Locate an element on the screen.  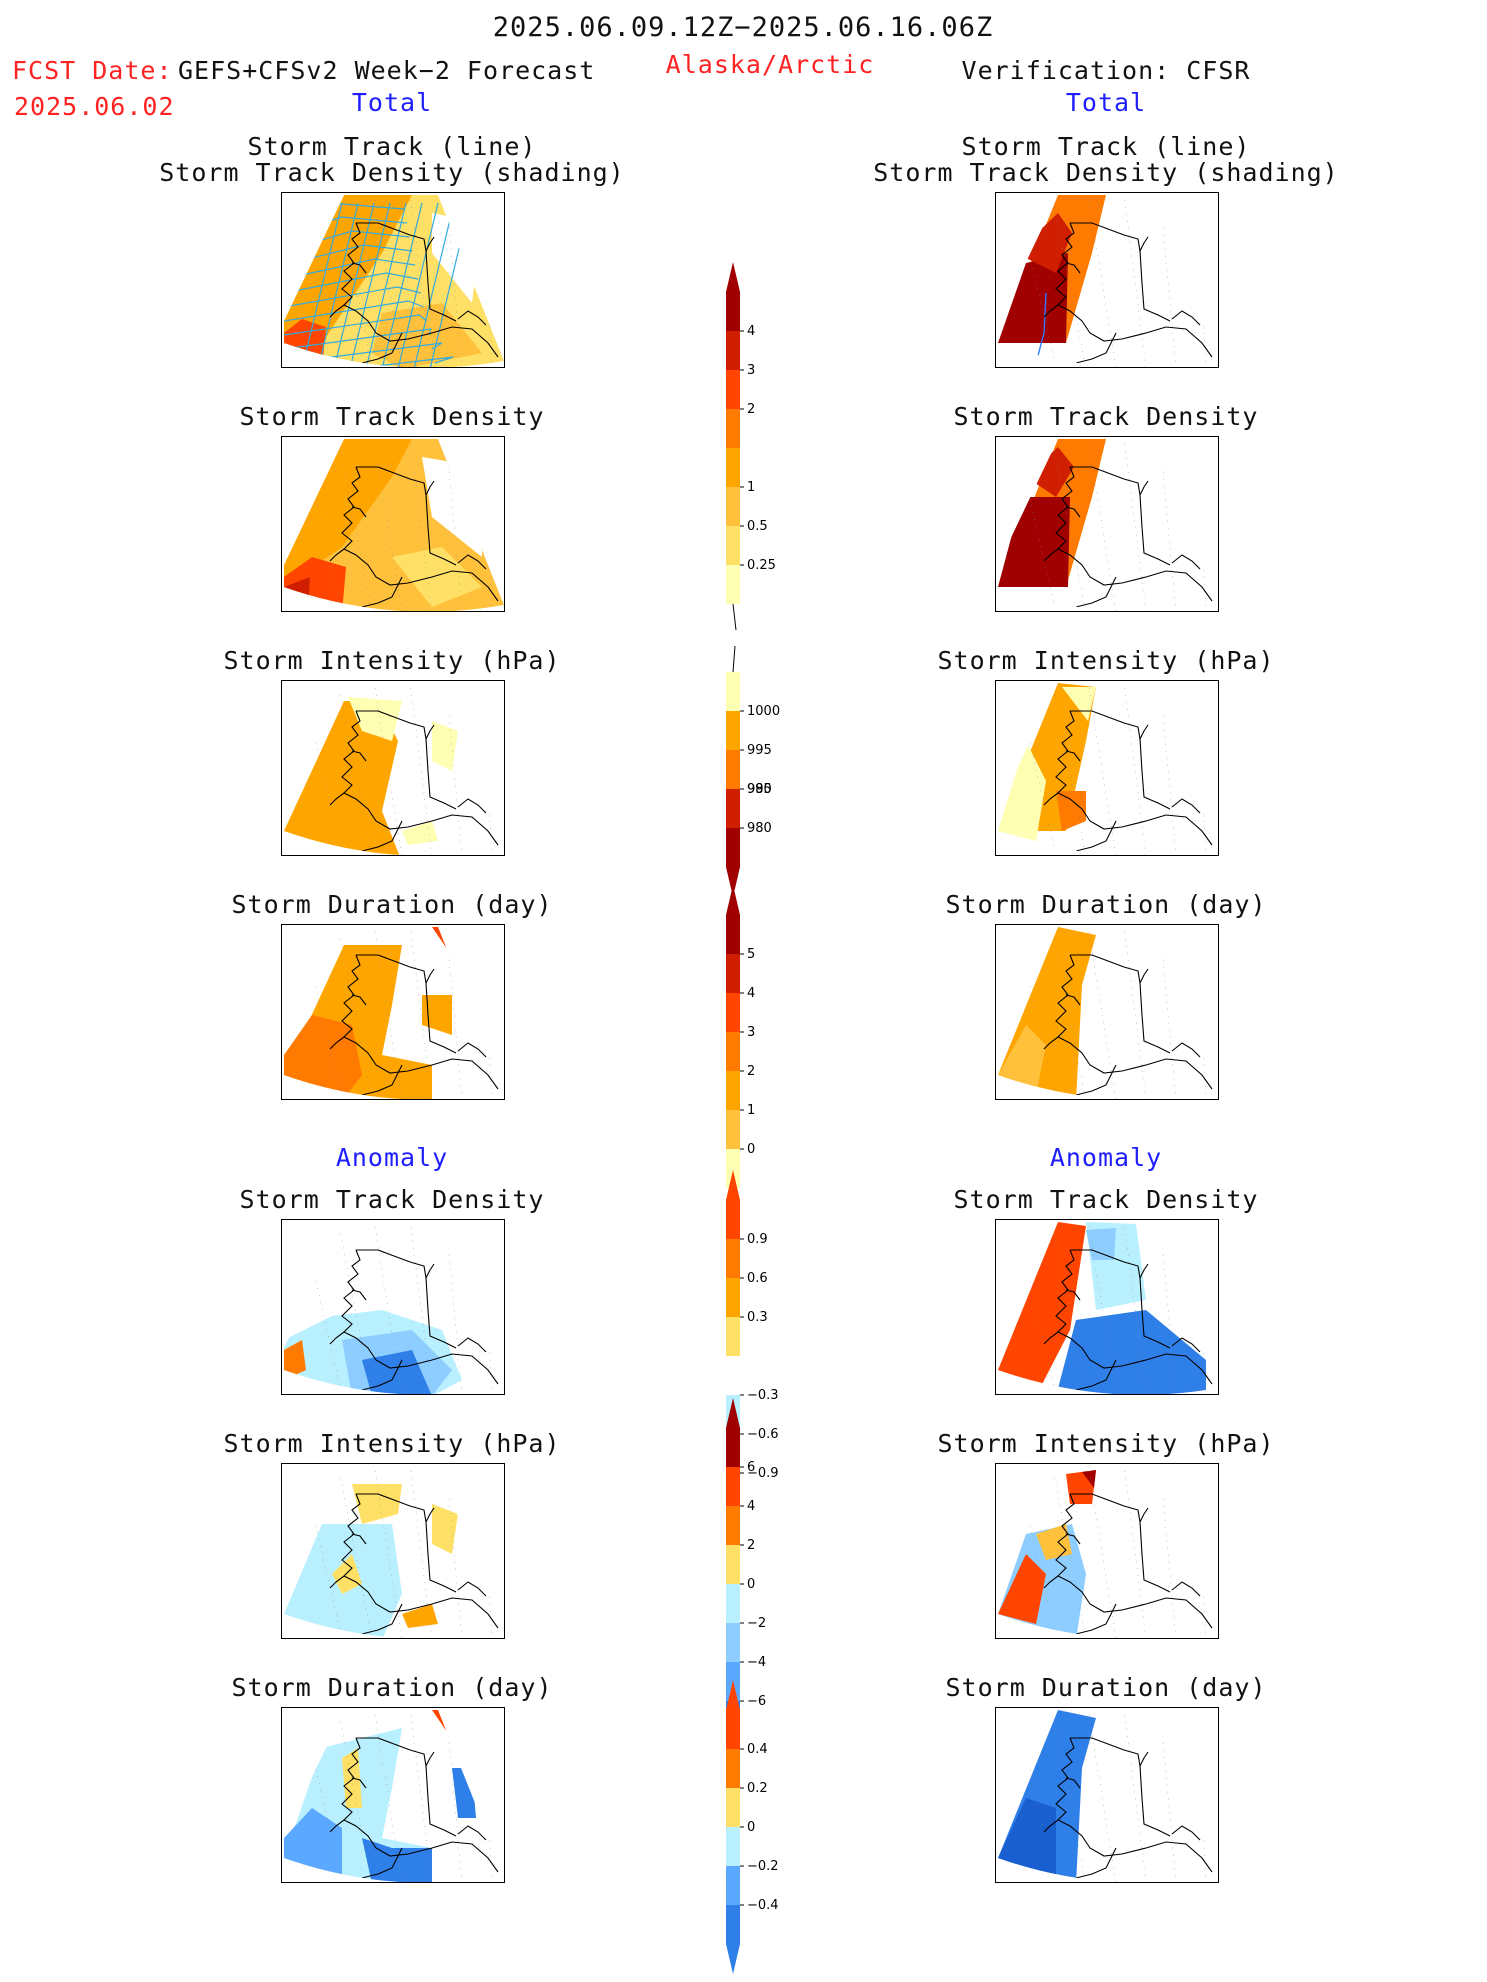
section-total-left: Total is located at coordinates (392, 102).